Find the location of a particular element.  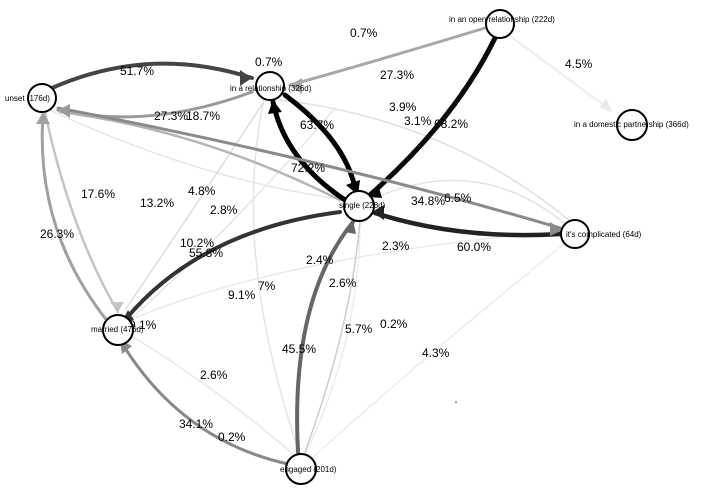

node-label: in an open relationship (222d) is located at coordinates (502, 19).